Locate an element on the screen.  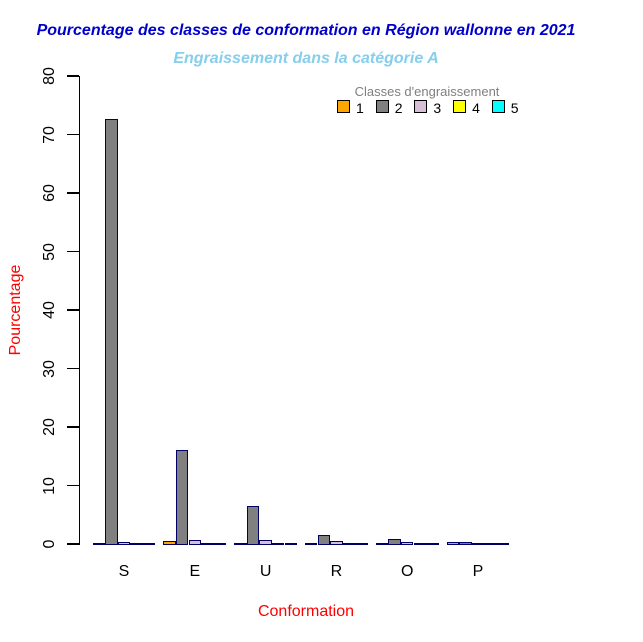
x-tick-label: R is located at coordinates (336, 571).